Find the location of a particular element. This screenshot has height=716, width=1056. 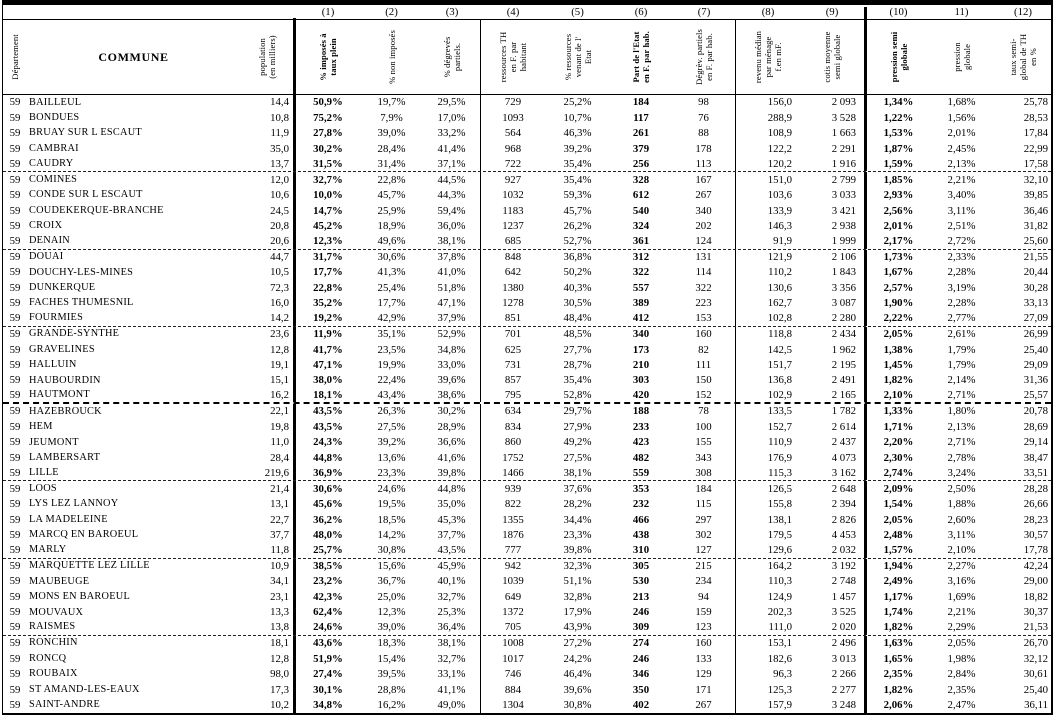

cell-c5: 29,7% is located at coordinates (577, 411).